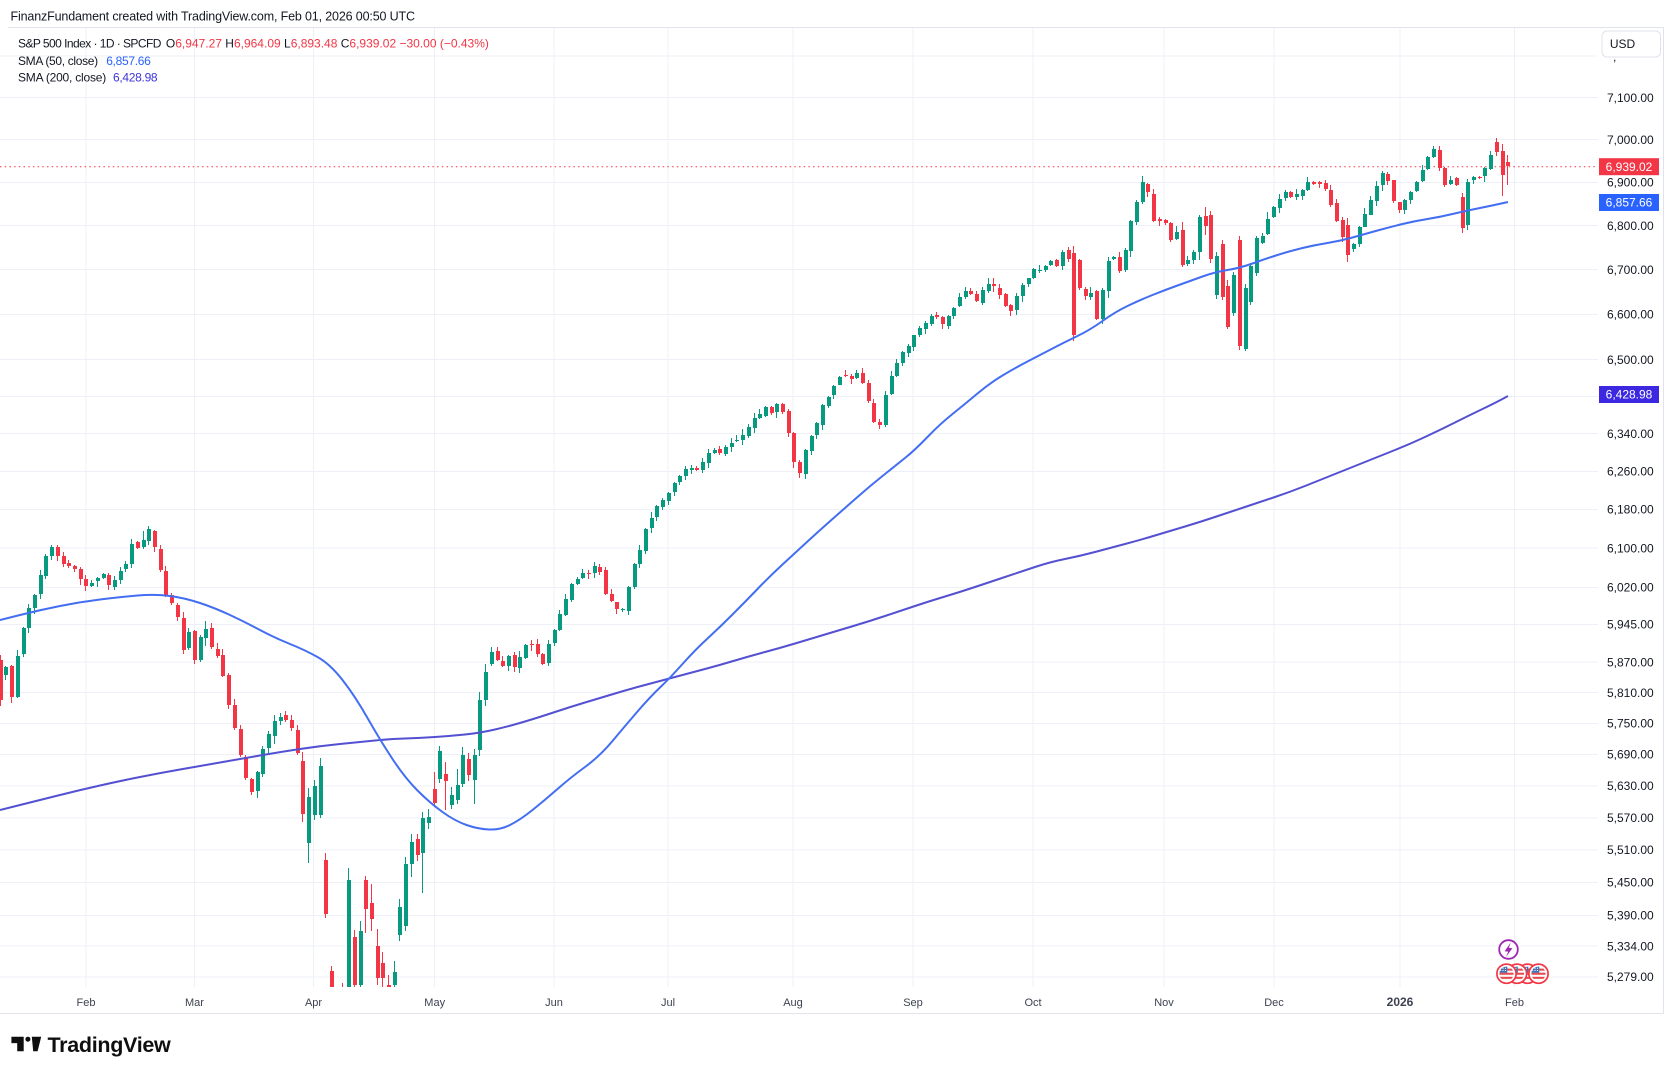 The height and width of the screenshot is (1080, 1674). What do you see at coordinates (1274, 1003) in the screenshot?
I see `svg-text: Dec` at bounding box center [1274, 1003].